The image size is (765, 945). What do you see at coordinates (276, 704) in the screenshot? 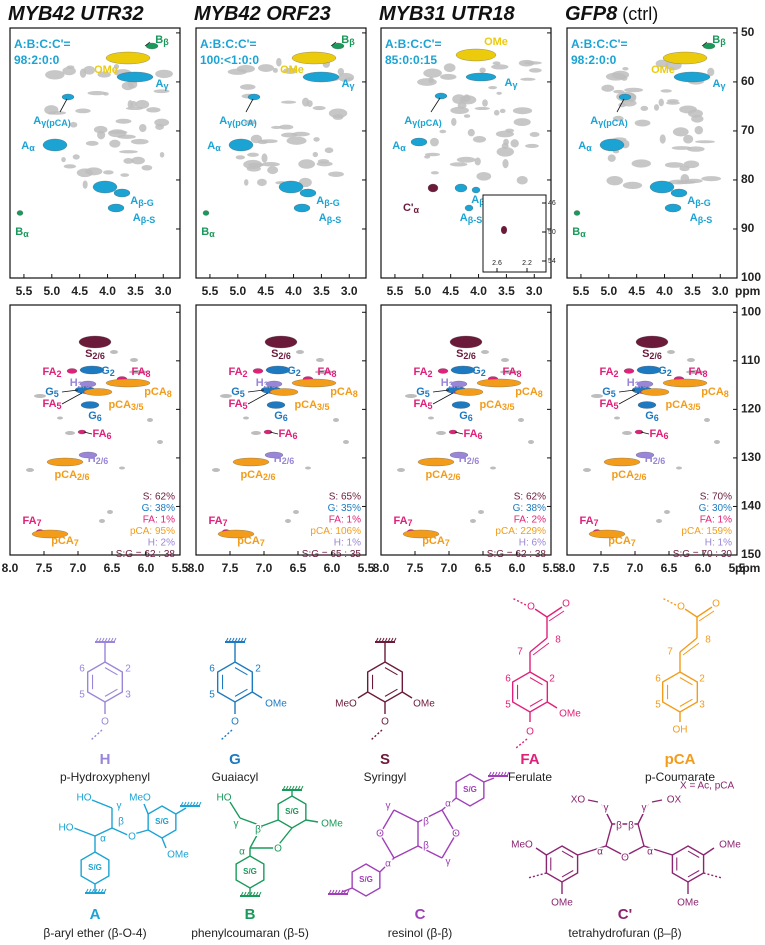
I see `atom-label: OMe` at bounding box center [276, 704].